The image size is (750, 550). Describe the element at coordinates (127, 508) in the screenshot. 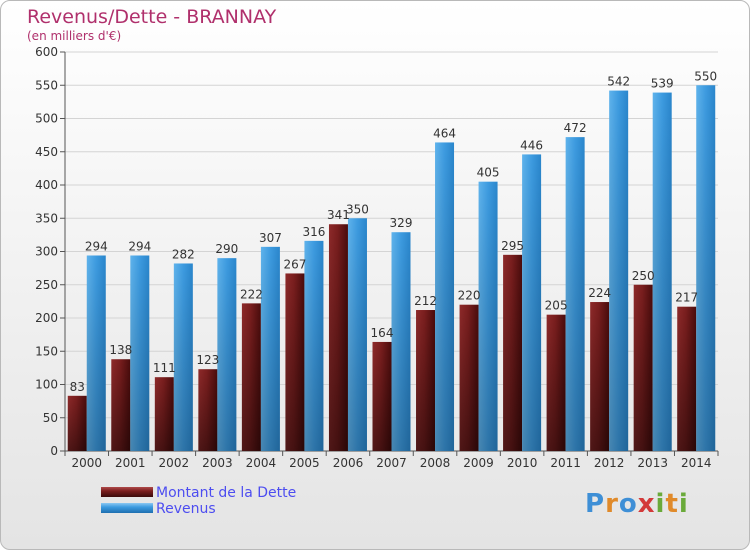

I see `legend-swatch-revenue` at that location.